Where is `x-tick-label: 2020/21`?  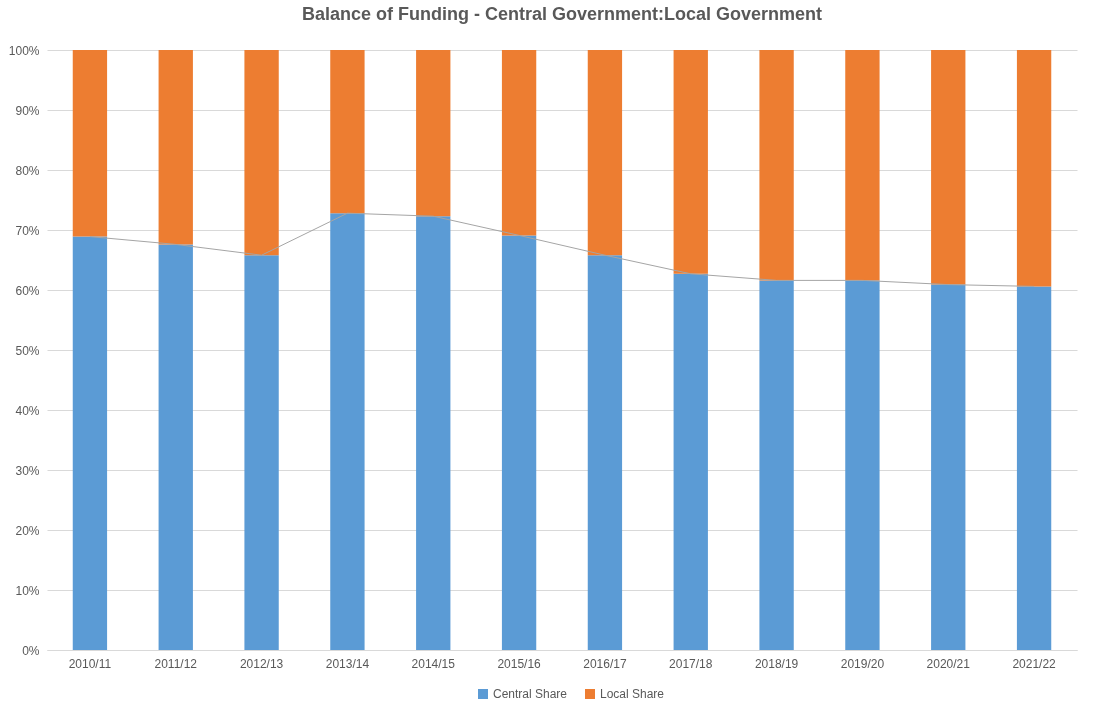 x-tick-label: 2020/21 is located at coordinates (948, 663).